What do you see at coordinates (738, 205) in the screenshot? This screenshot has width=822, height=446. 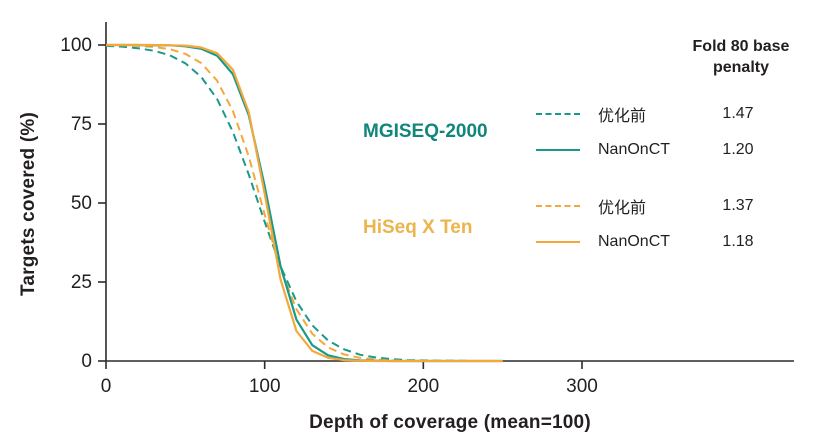 I see `fold80-value: 1.37` at bounding box center [738, 205].